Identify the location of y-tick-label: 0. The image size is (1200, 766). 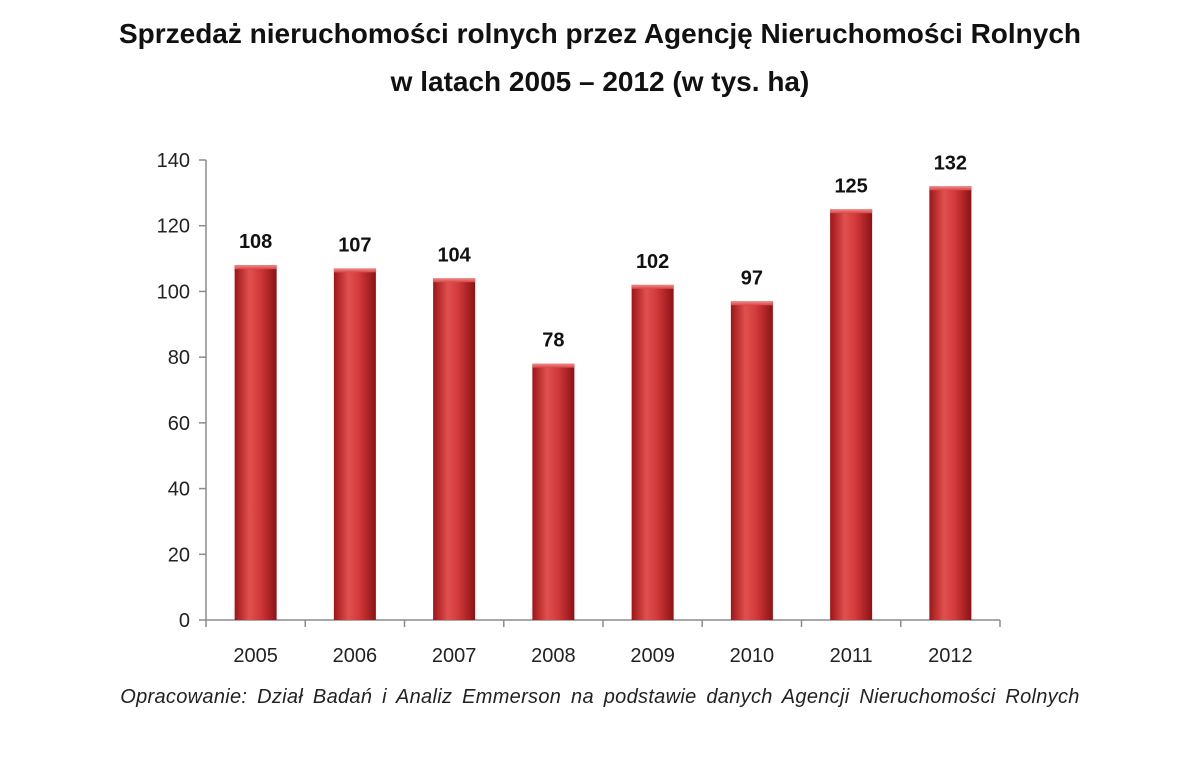
(184, 621).